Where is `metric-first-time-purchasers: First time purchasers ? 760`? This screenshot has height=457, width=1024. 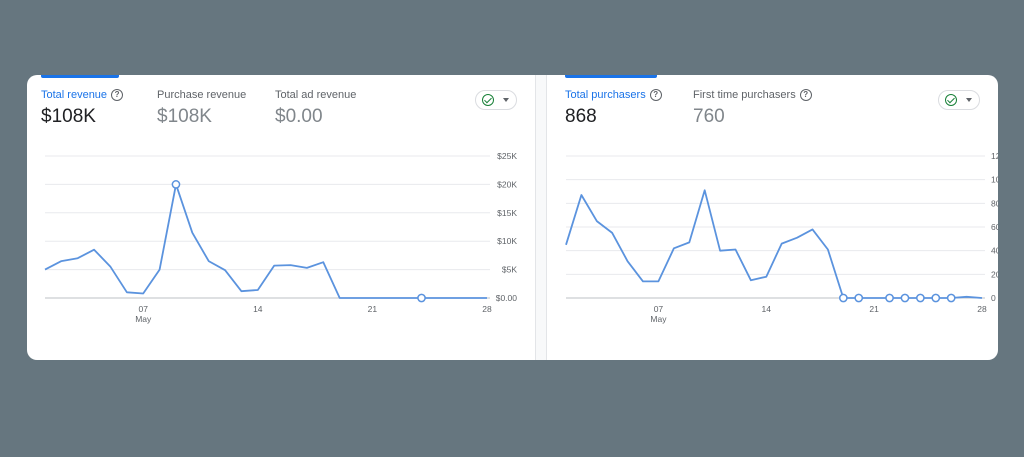 metric-first-time-purchasers: First time purchasers ? 760 is located at coordinates (752, 108).